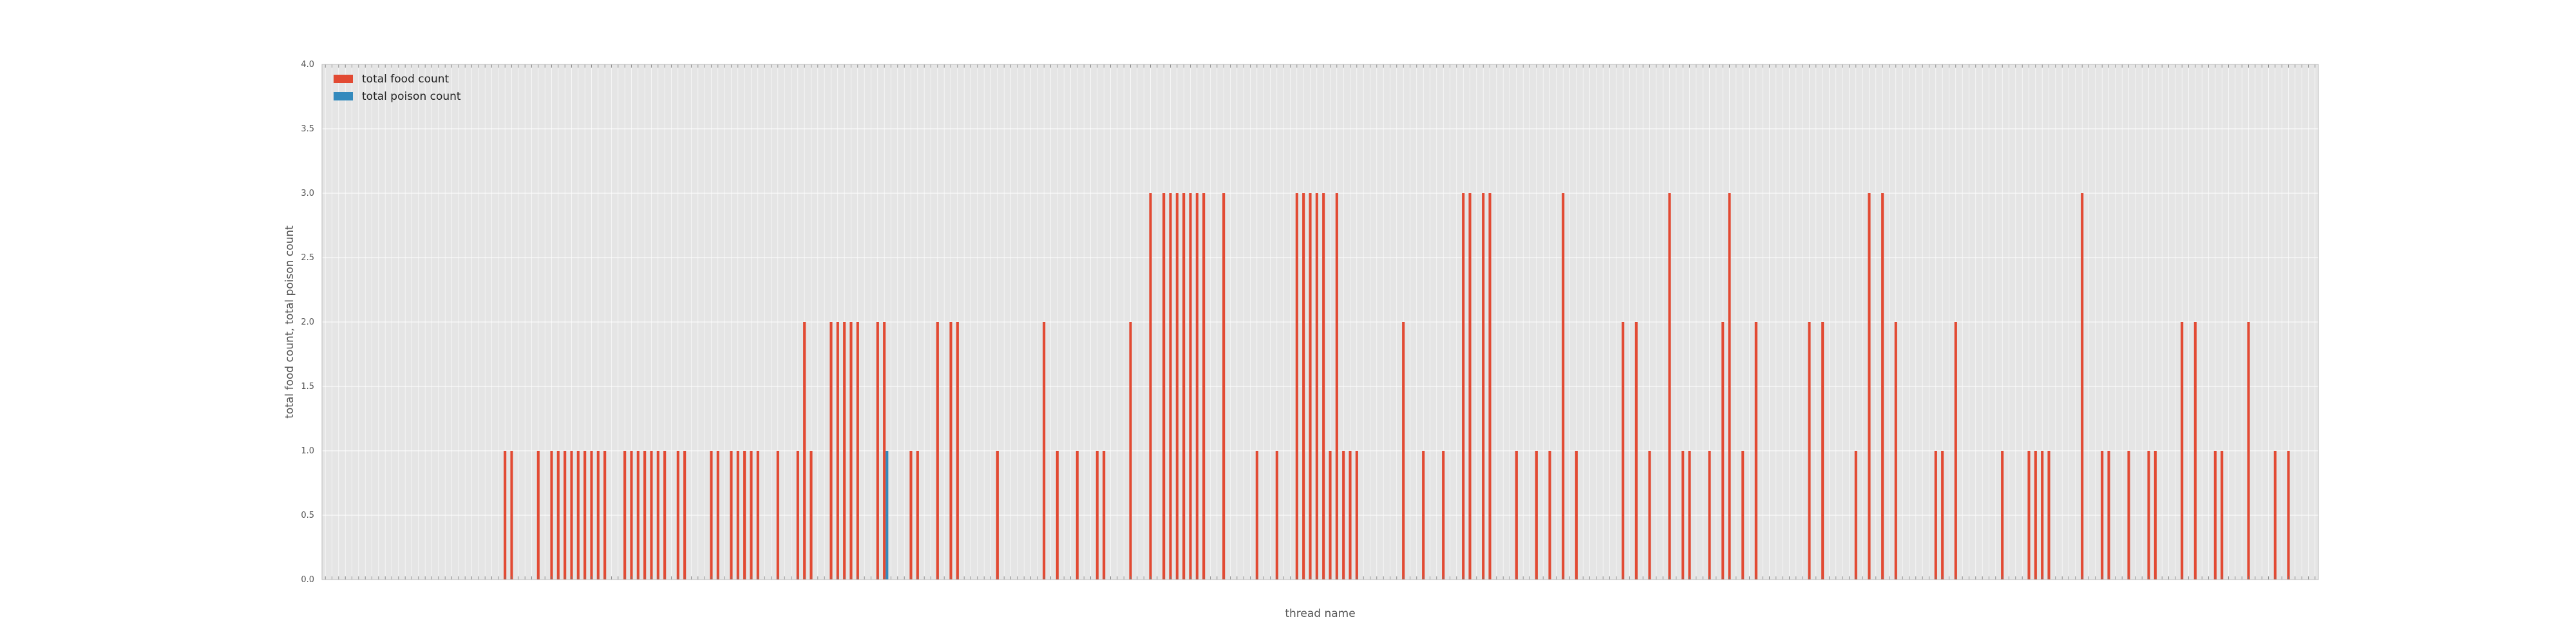 The image size is (2576, 644). What do you see at coordinates (307, 129) in the screenshot?
I see `y-tick-label: 3.5` at bounding box center [307, 129].